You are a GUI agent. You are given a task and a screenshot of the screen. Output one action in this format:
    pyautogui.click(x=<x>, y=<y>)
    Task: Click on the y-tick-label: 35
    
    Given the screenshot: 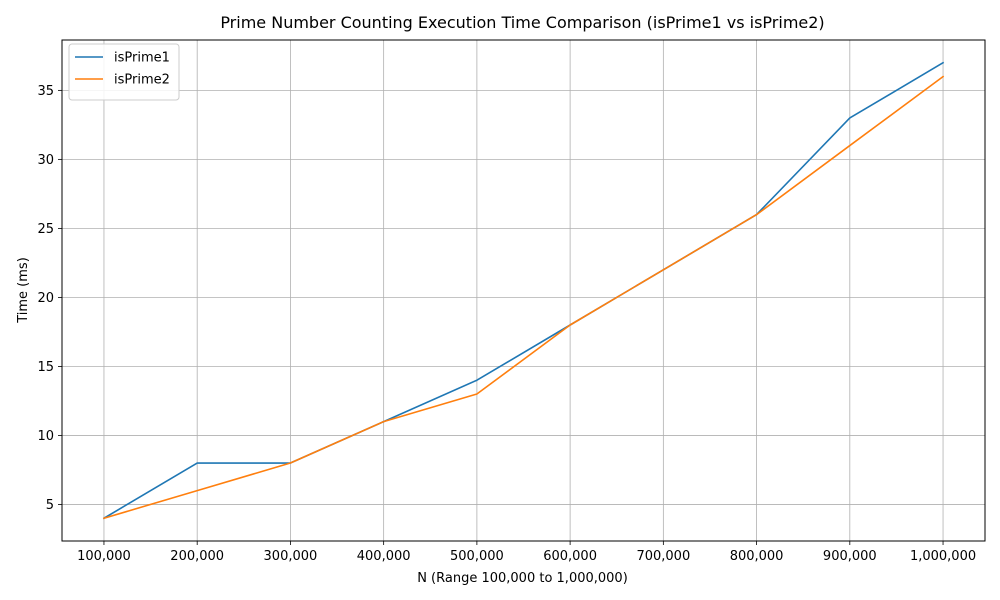 What is the action you would take?
    pyautogui.click(x=45, y=91)
    